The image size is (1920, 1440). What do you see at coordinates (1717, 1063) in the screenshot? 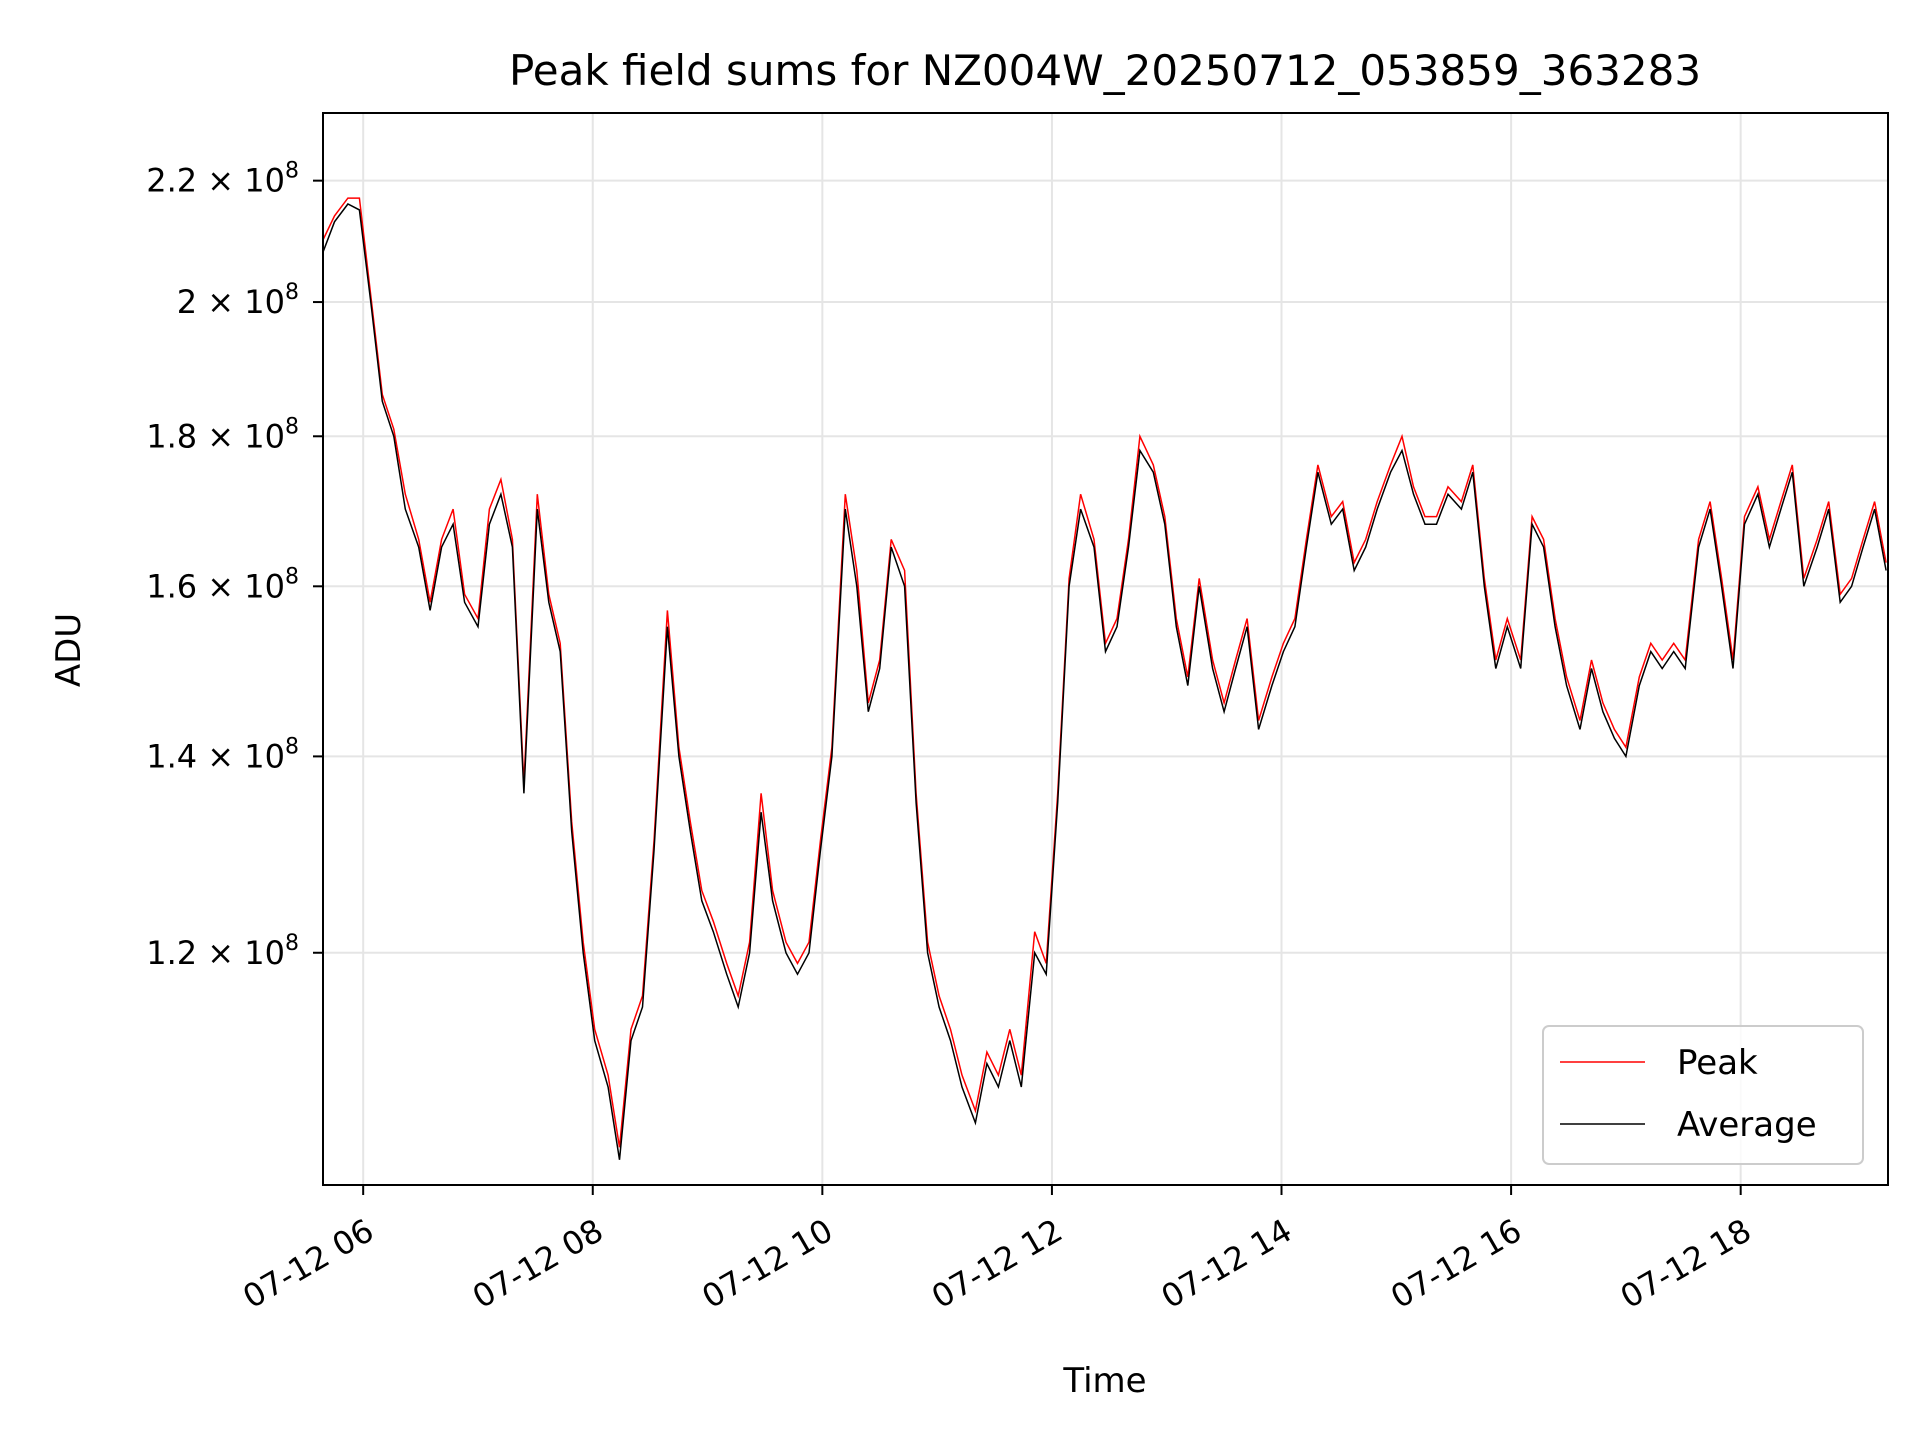
I see `legend-peak-label: Peak` at bounding box center [1717, 1063].